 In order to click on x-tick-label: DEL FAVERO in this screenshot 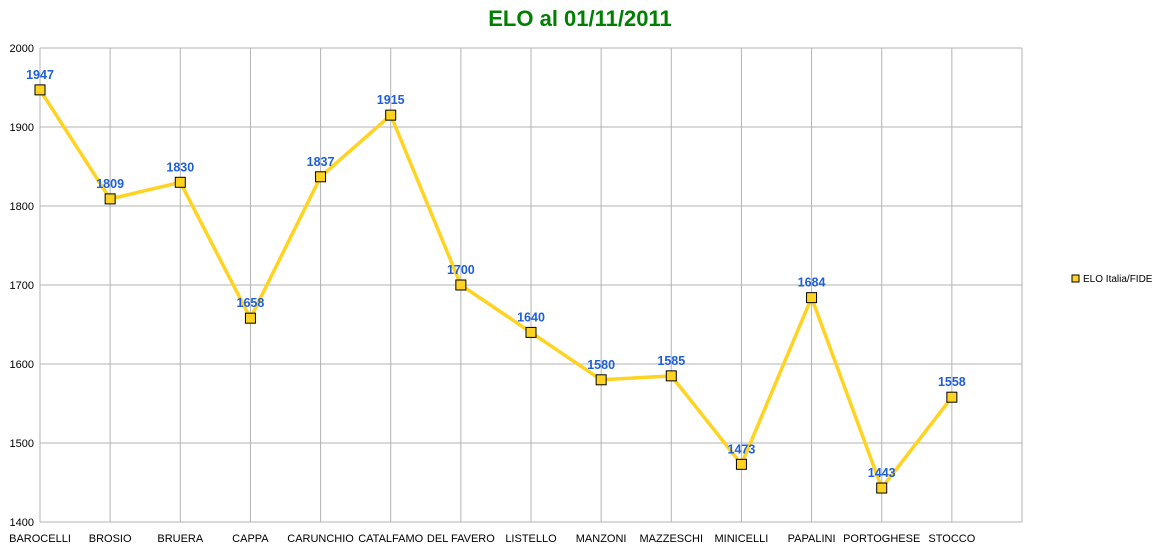, I will do `click(461, 539)`.